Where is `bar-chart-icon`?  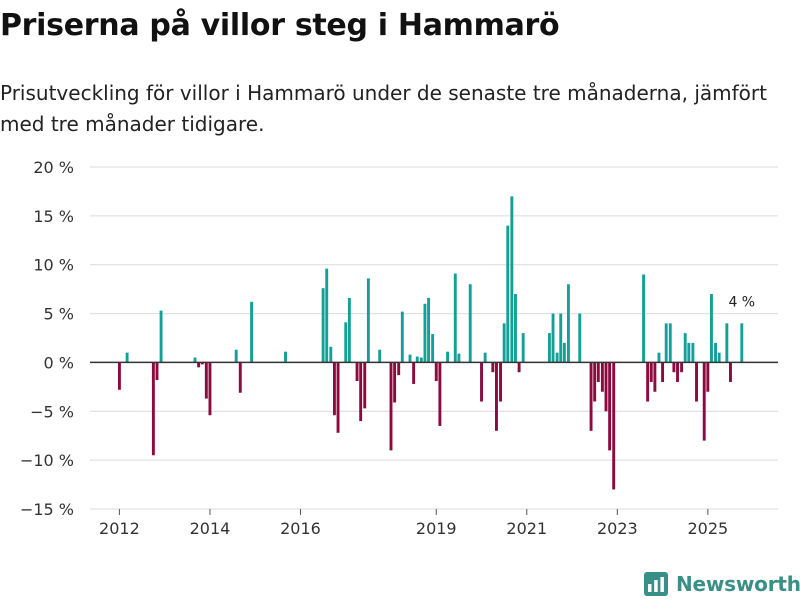
bar-chart-icon is located at coordinates (656, 584).